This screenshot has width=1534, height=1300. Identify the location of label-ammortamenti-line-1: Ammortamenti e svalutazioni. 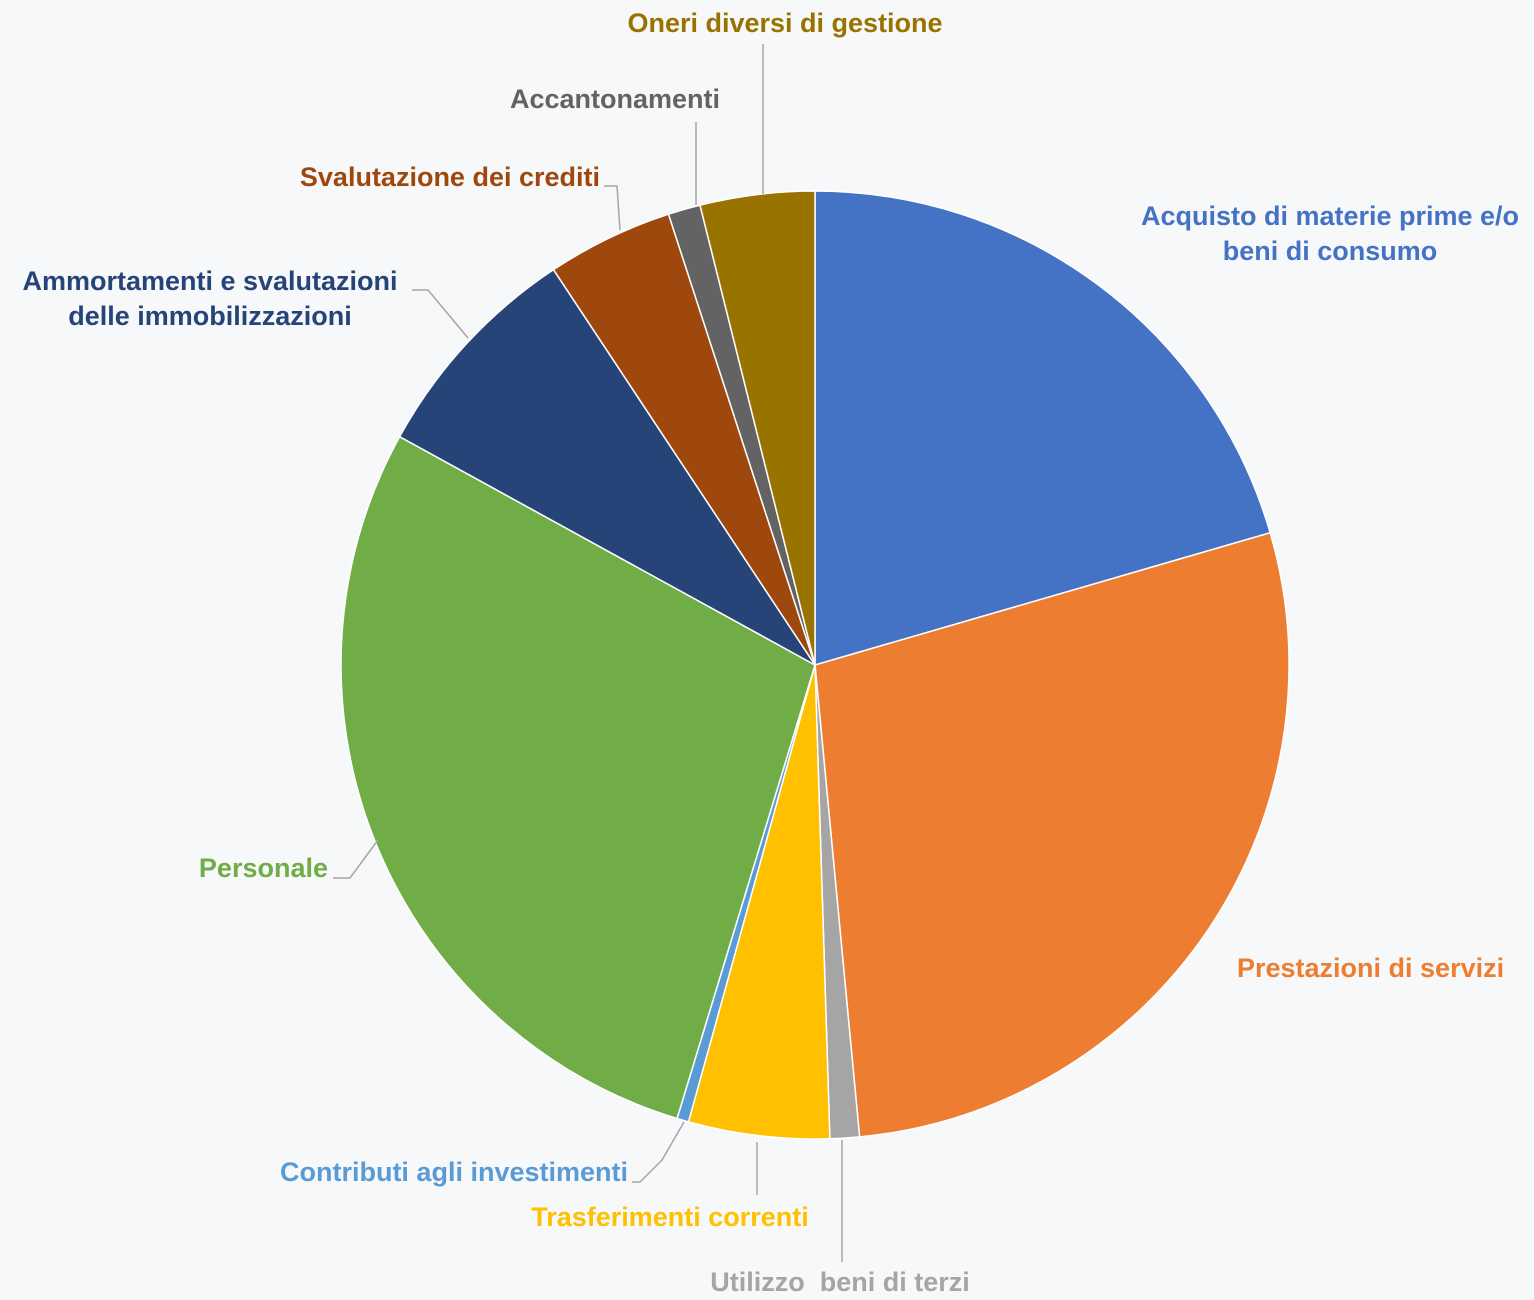
(210, 281).